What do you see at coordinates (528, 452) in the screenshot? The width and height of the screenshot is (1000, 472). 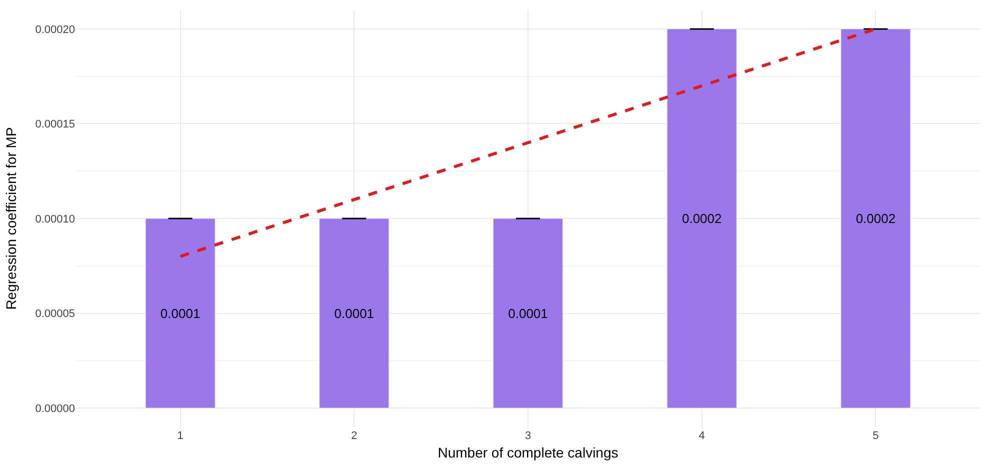 I see `x-axis-title: Number of complete calvings` at bounding box center [528, 452].